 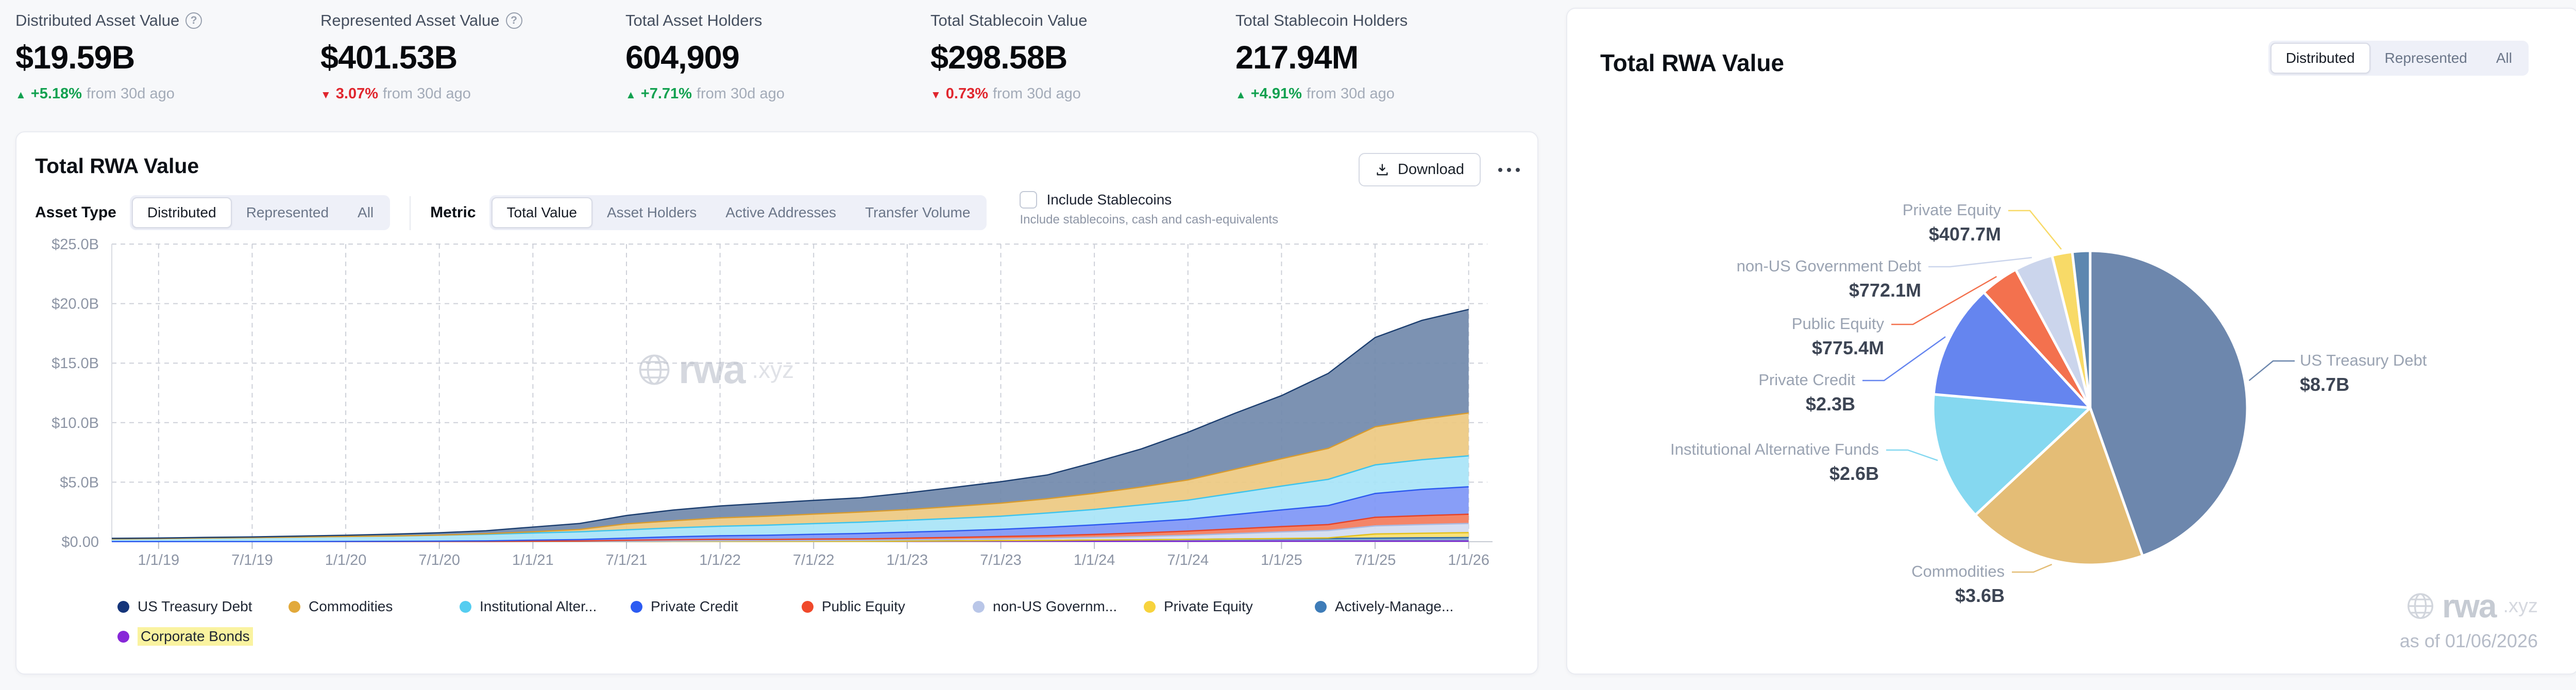 I want to click on stat-label: Total Stablecoin Holders, so click(x=1321, y=20).